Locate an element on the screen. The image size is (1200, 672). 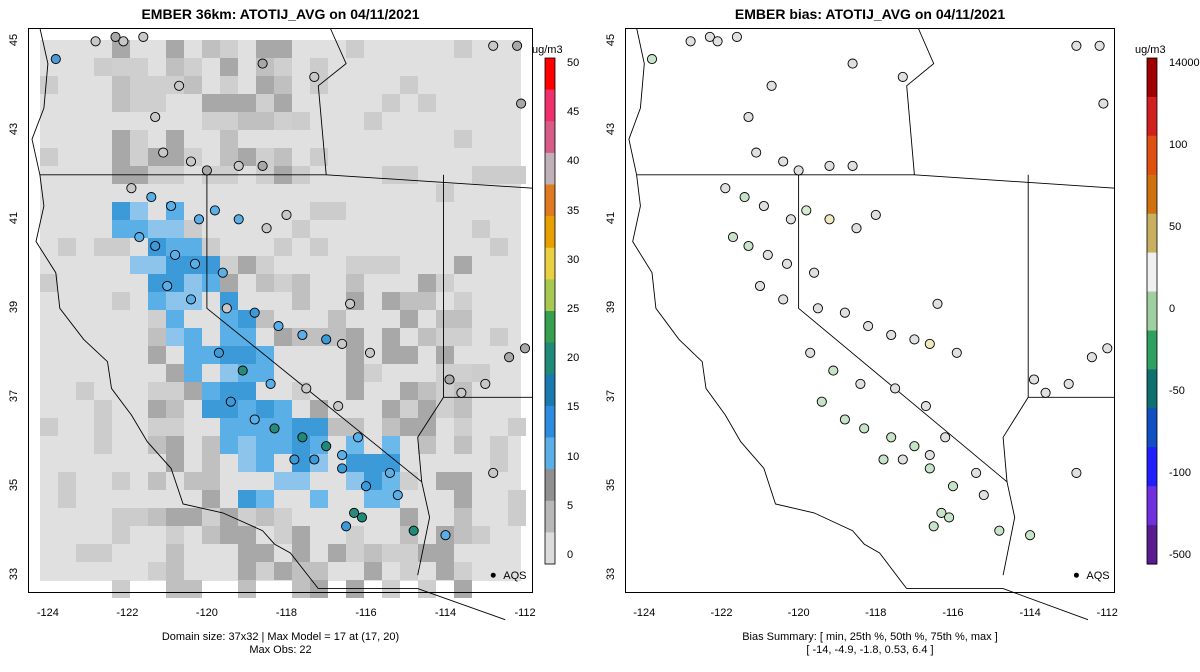
right-x-tick: -112 is located at coordinates (1107, 613).